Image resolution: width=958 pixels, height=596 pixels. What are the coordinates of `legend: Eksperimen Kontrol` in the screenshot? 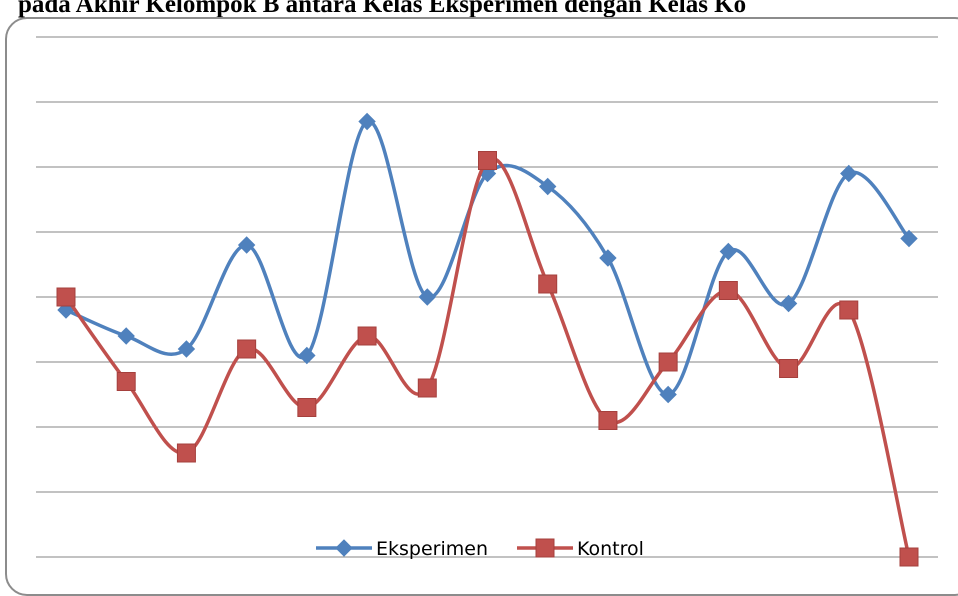 It's located at (480, 549).